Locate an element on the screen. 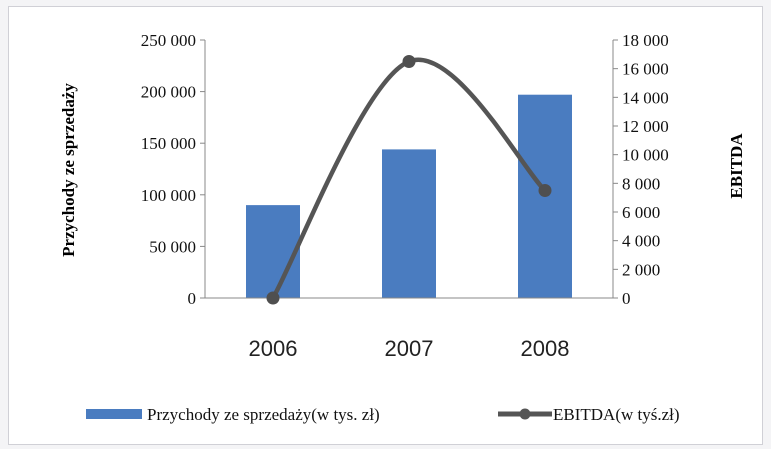  legend-bar-swatch is located at coordinates (114, 414).